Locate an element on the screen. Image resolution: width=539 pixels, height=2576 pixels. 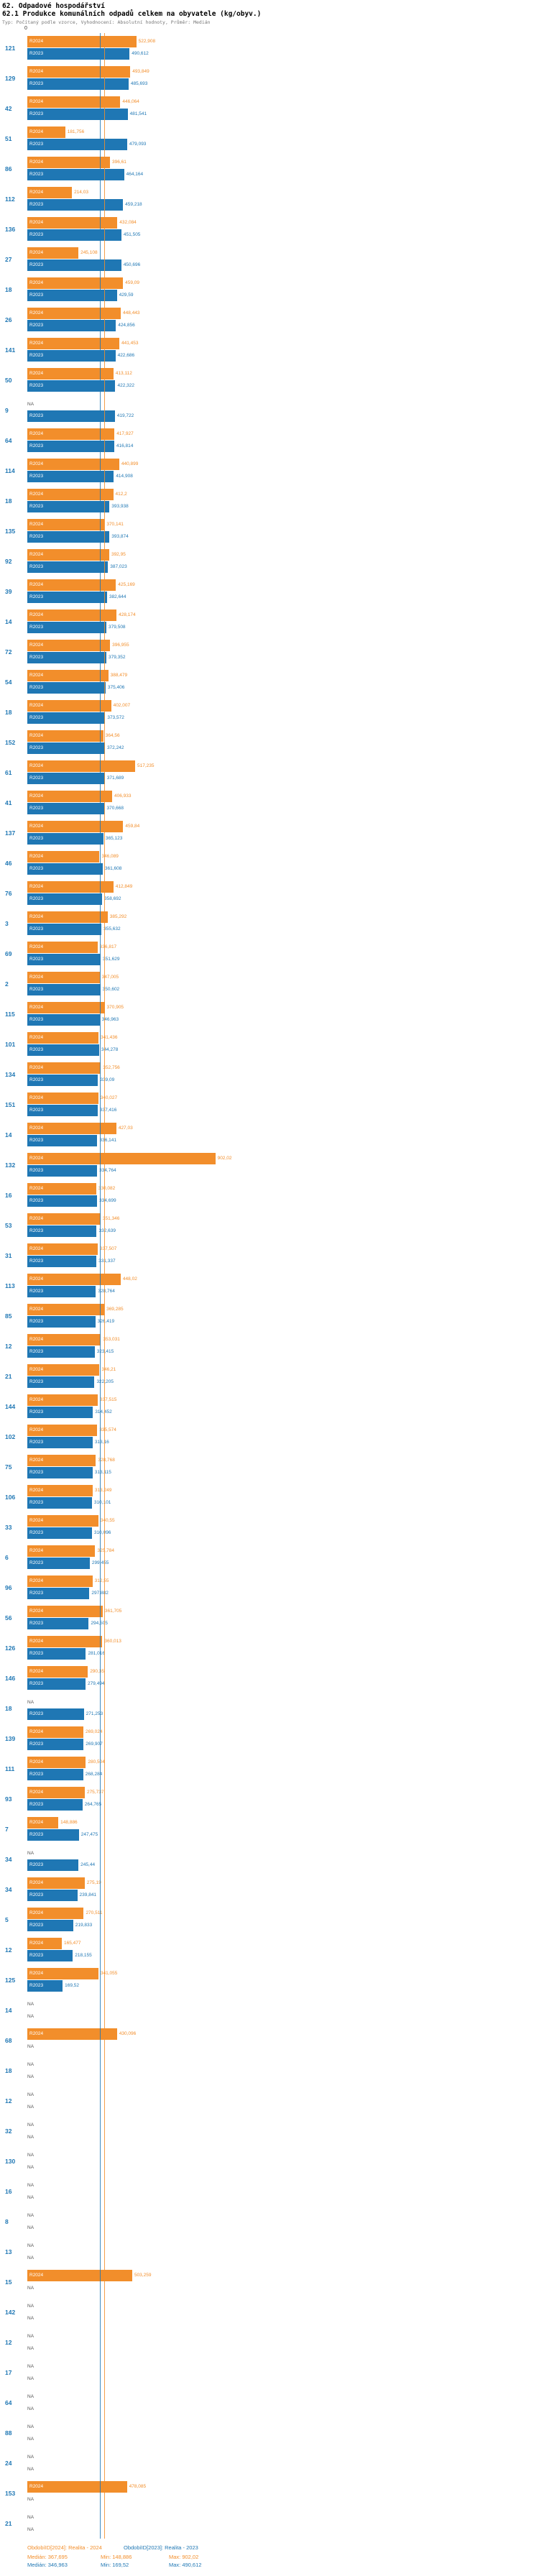
legend-max-2024: Max: 902,02 is located at coordinates (184, 2557).